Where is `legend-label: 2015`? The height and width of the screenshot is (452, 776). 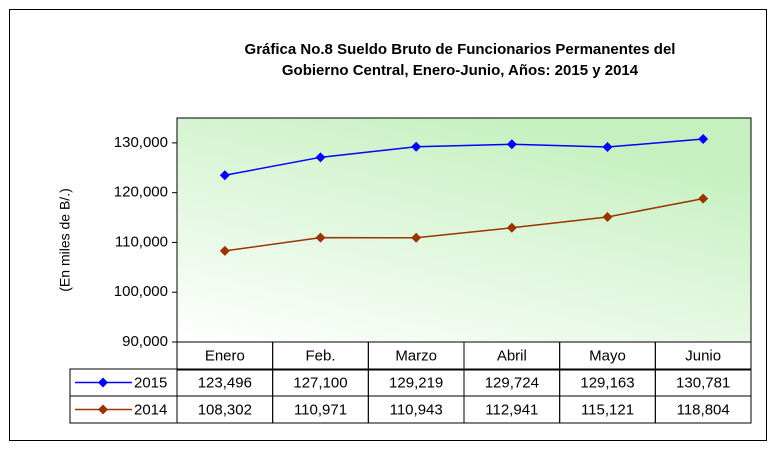 legend-label: 2015 is located at coordinates (150, 382).